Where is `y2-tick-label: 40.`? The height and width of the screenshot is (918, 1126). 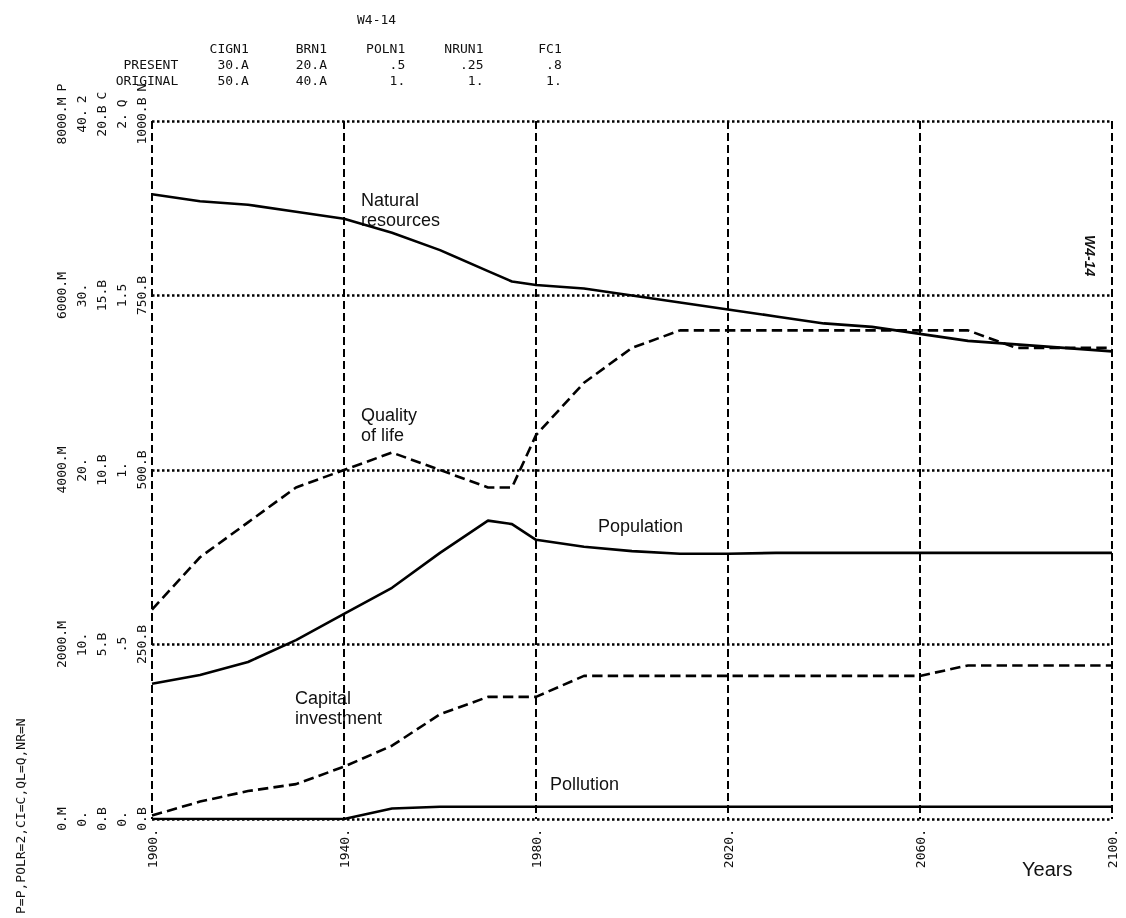
y2-tick-label: 40. is located at coordinates (81, 121).